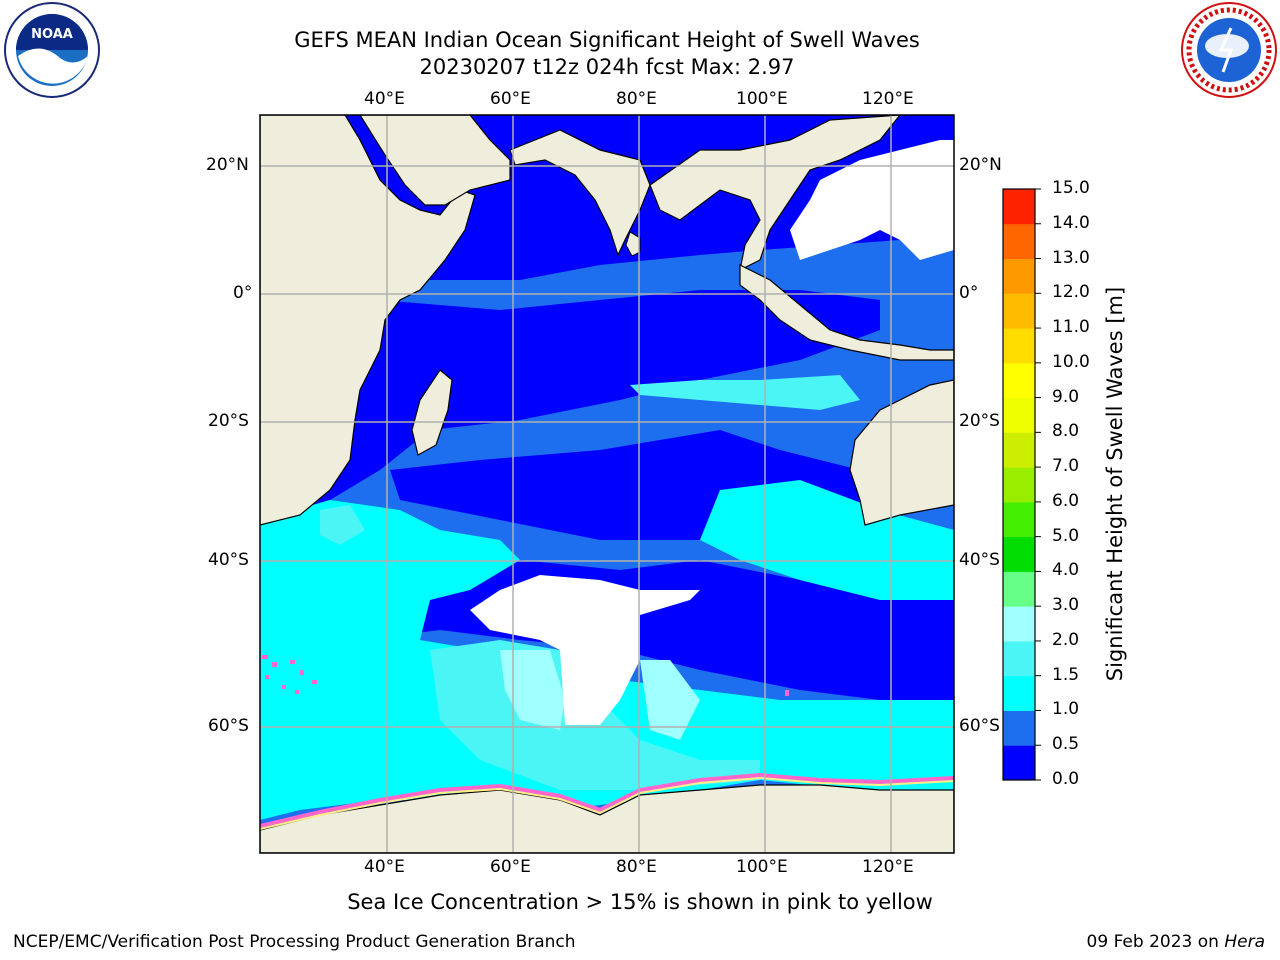 The width and height of the screenshot is (1280, 960). What do you see at coordinates (1229, 50) in the screenshot?
I see `nws-logo` at bounding box center [1229, 50].